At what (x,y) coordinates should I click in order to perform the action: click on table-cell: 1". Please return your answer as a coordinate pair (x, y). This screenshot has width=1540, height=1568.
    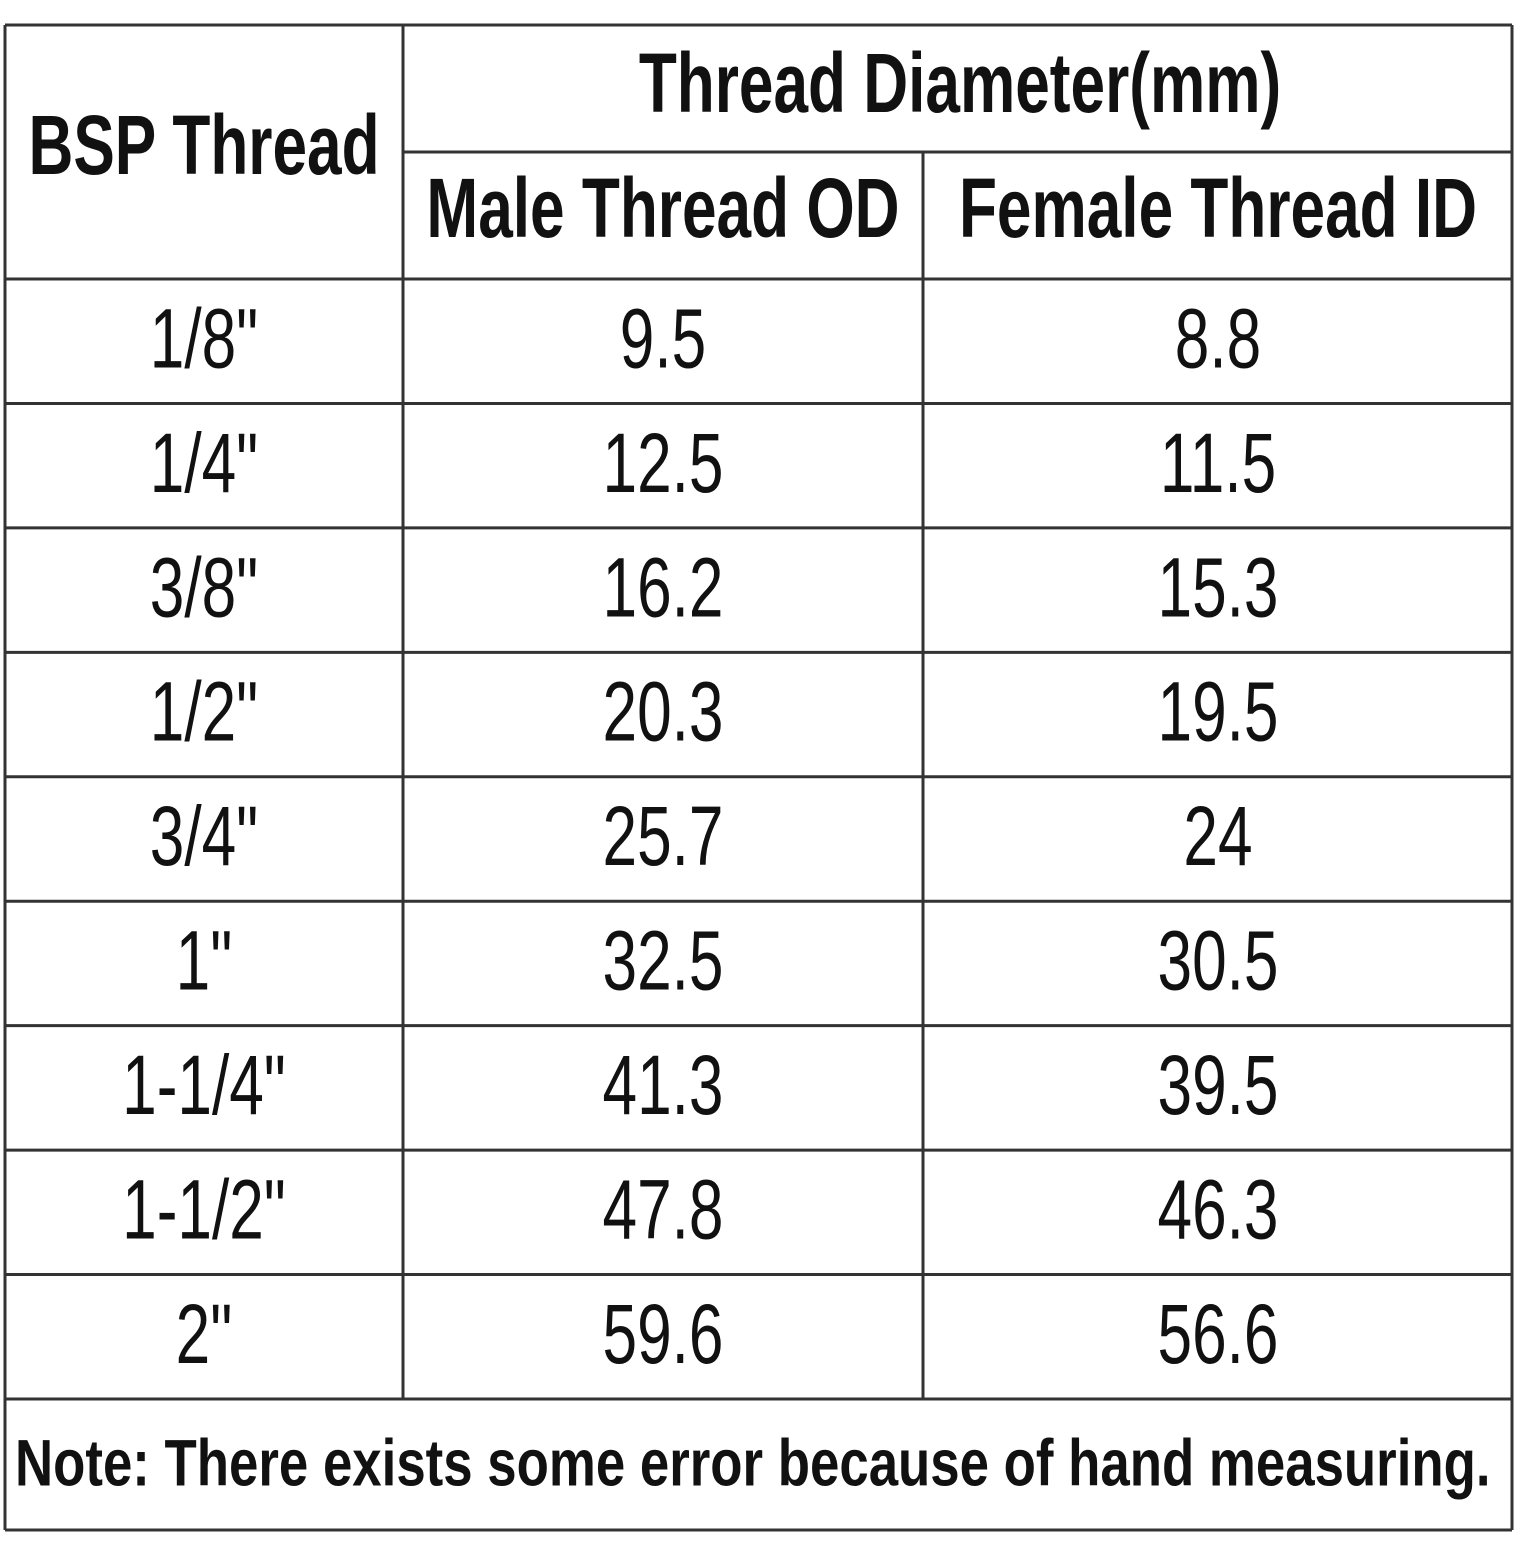
    Looking at the image, I should click on (204, 960).